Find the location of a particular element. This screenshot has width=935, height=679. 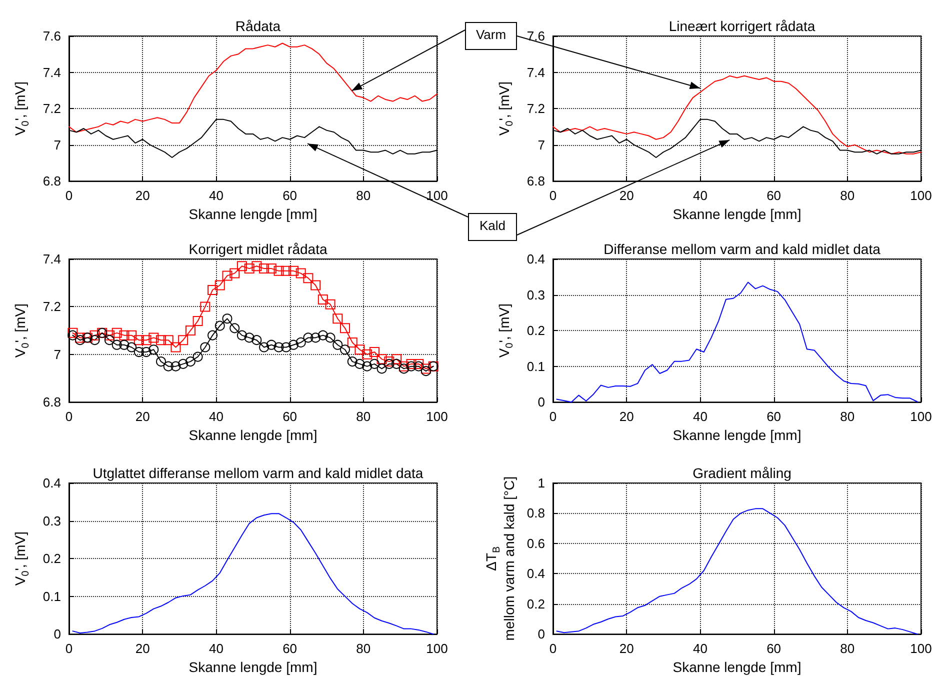

chart-title: Gradient måling is located at coordinates (742, 473).